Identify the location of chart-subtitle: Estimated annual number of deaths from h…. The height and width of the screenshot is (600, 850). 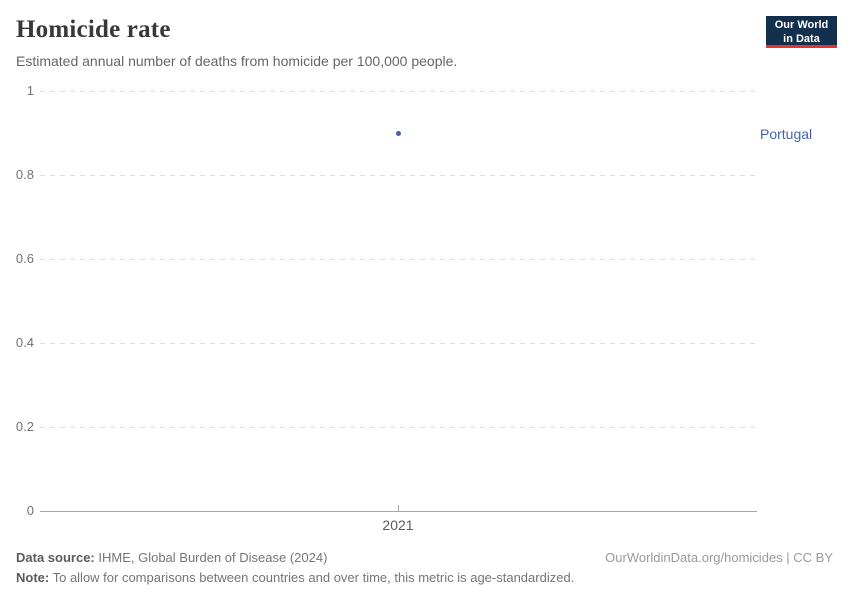
(237, 61).